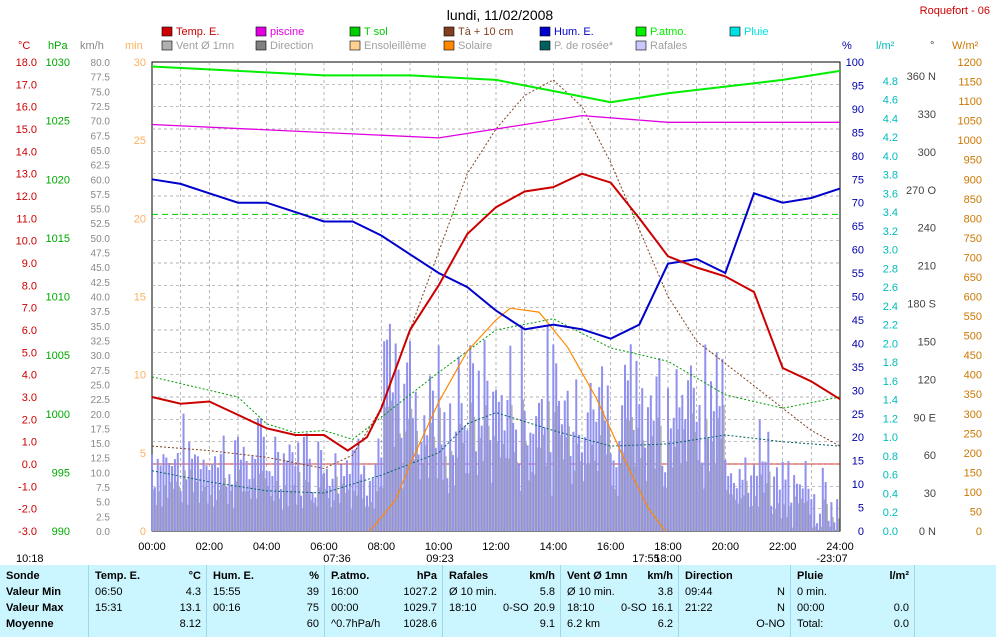 The height and width of the screenshot is (637, 996). What do you see at coordinates (496, 453) in the screenshot?
I see `dew-point-line` at bounding box center [496, 453].